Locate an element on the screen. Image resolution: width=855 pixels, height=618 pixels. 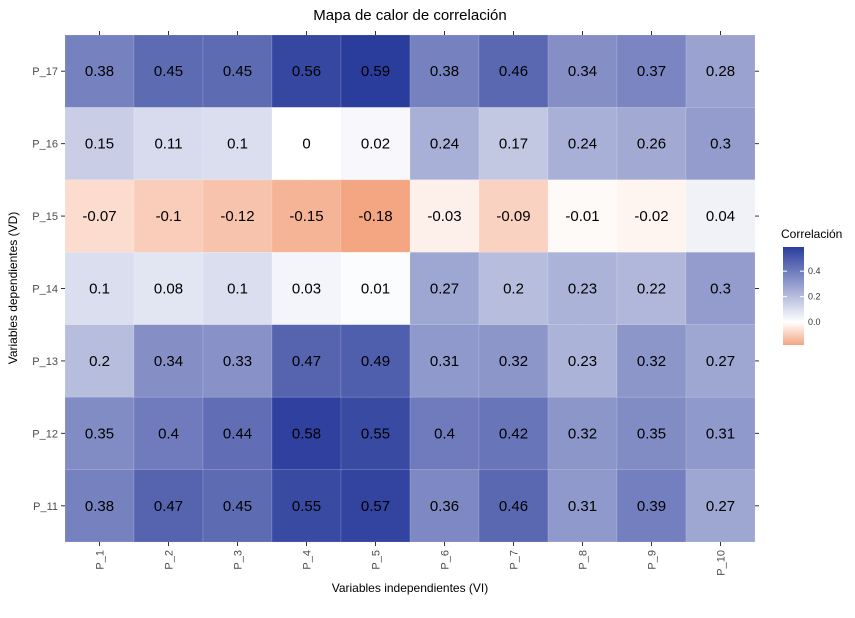
x-tick-label: P_5 is located at coordinates (377, 560).